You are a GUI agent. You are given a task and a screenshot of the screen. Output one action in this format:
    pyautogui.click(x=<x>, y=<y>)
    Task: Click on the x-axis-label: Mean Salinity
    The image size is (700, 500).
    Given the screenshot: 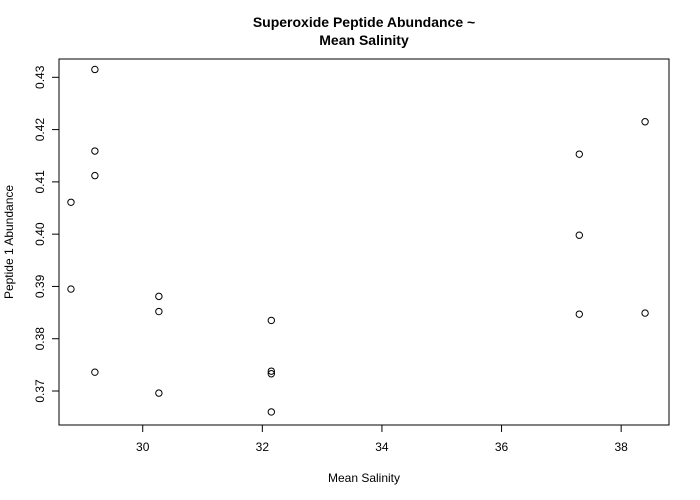 What is the action you would take?
    pyautogui.click(x=364, y=478)
    